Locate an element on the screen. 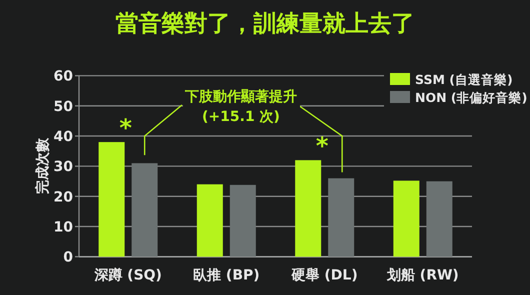  y-tick-label: 30 is located at coordinates (64, 167).